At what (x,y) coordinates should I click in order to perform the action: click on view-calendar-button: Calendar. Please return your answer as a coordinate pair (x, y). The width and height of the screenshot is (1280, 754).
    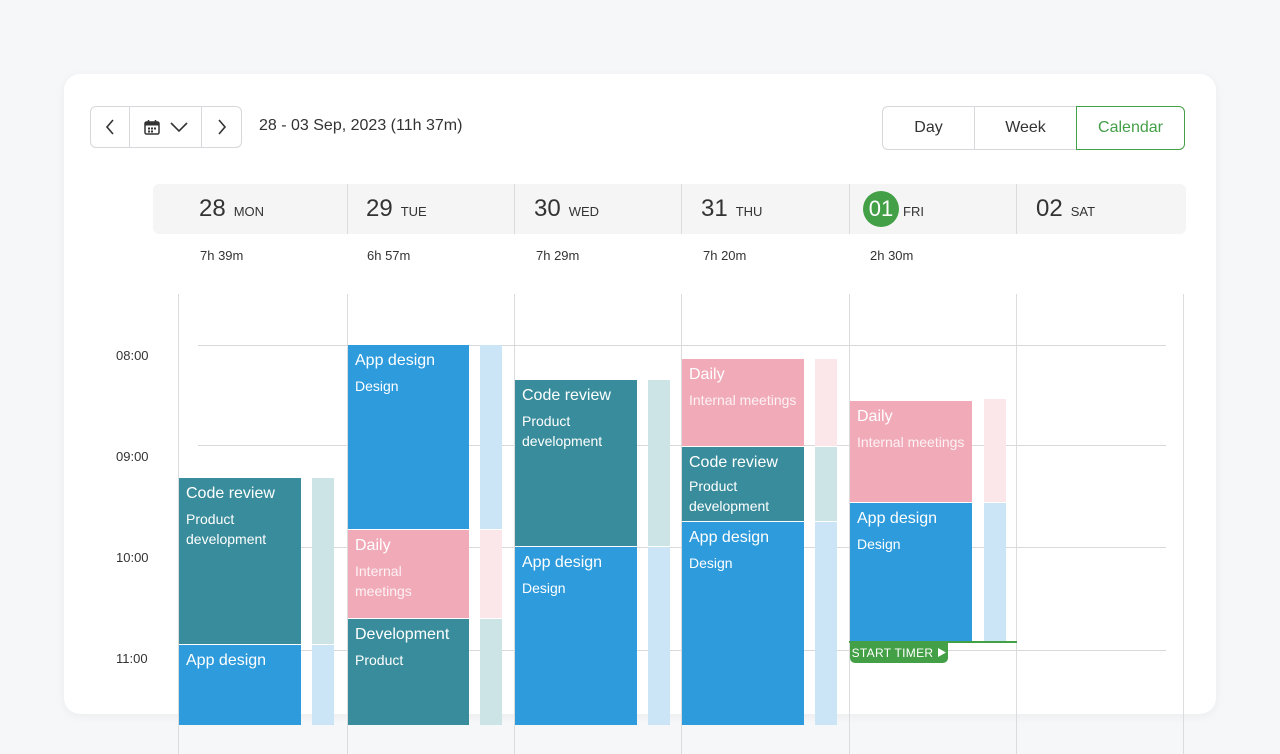
    Looking at the image, I should click on (1130, 128).